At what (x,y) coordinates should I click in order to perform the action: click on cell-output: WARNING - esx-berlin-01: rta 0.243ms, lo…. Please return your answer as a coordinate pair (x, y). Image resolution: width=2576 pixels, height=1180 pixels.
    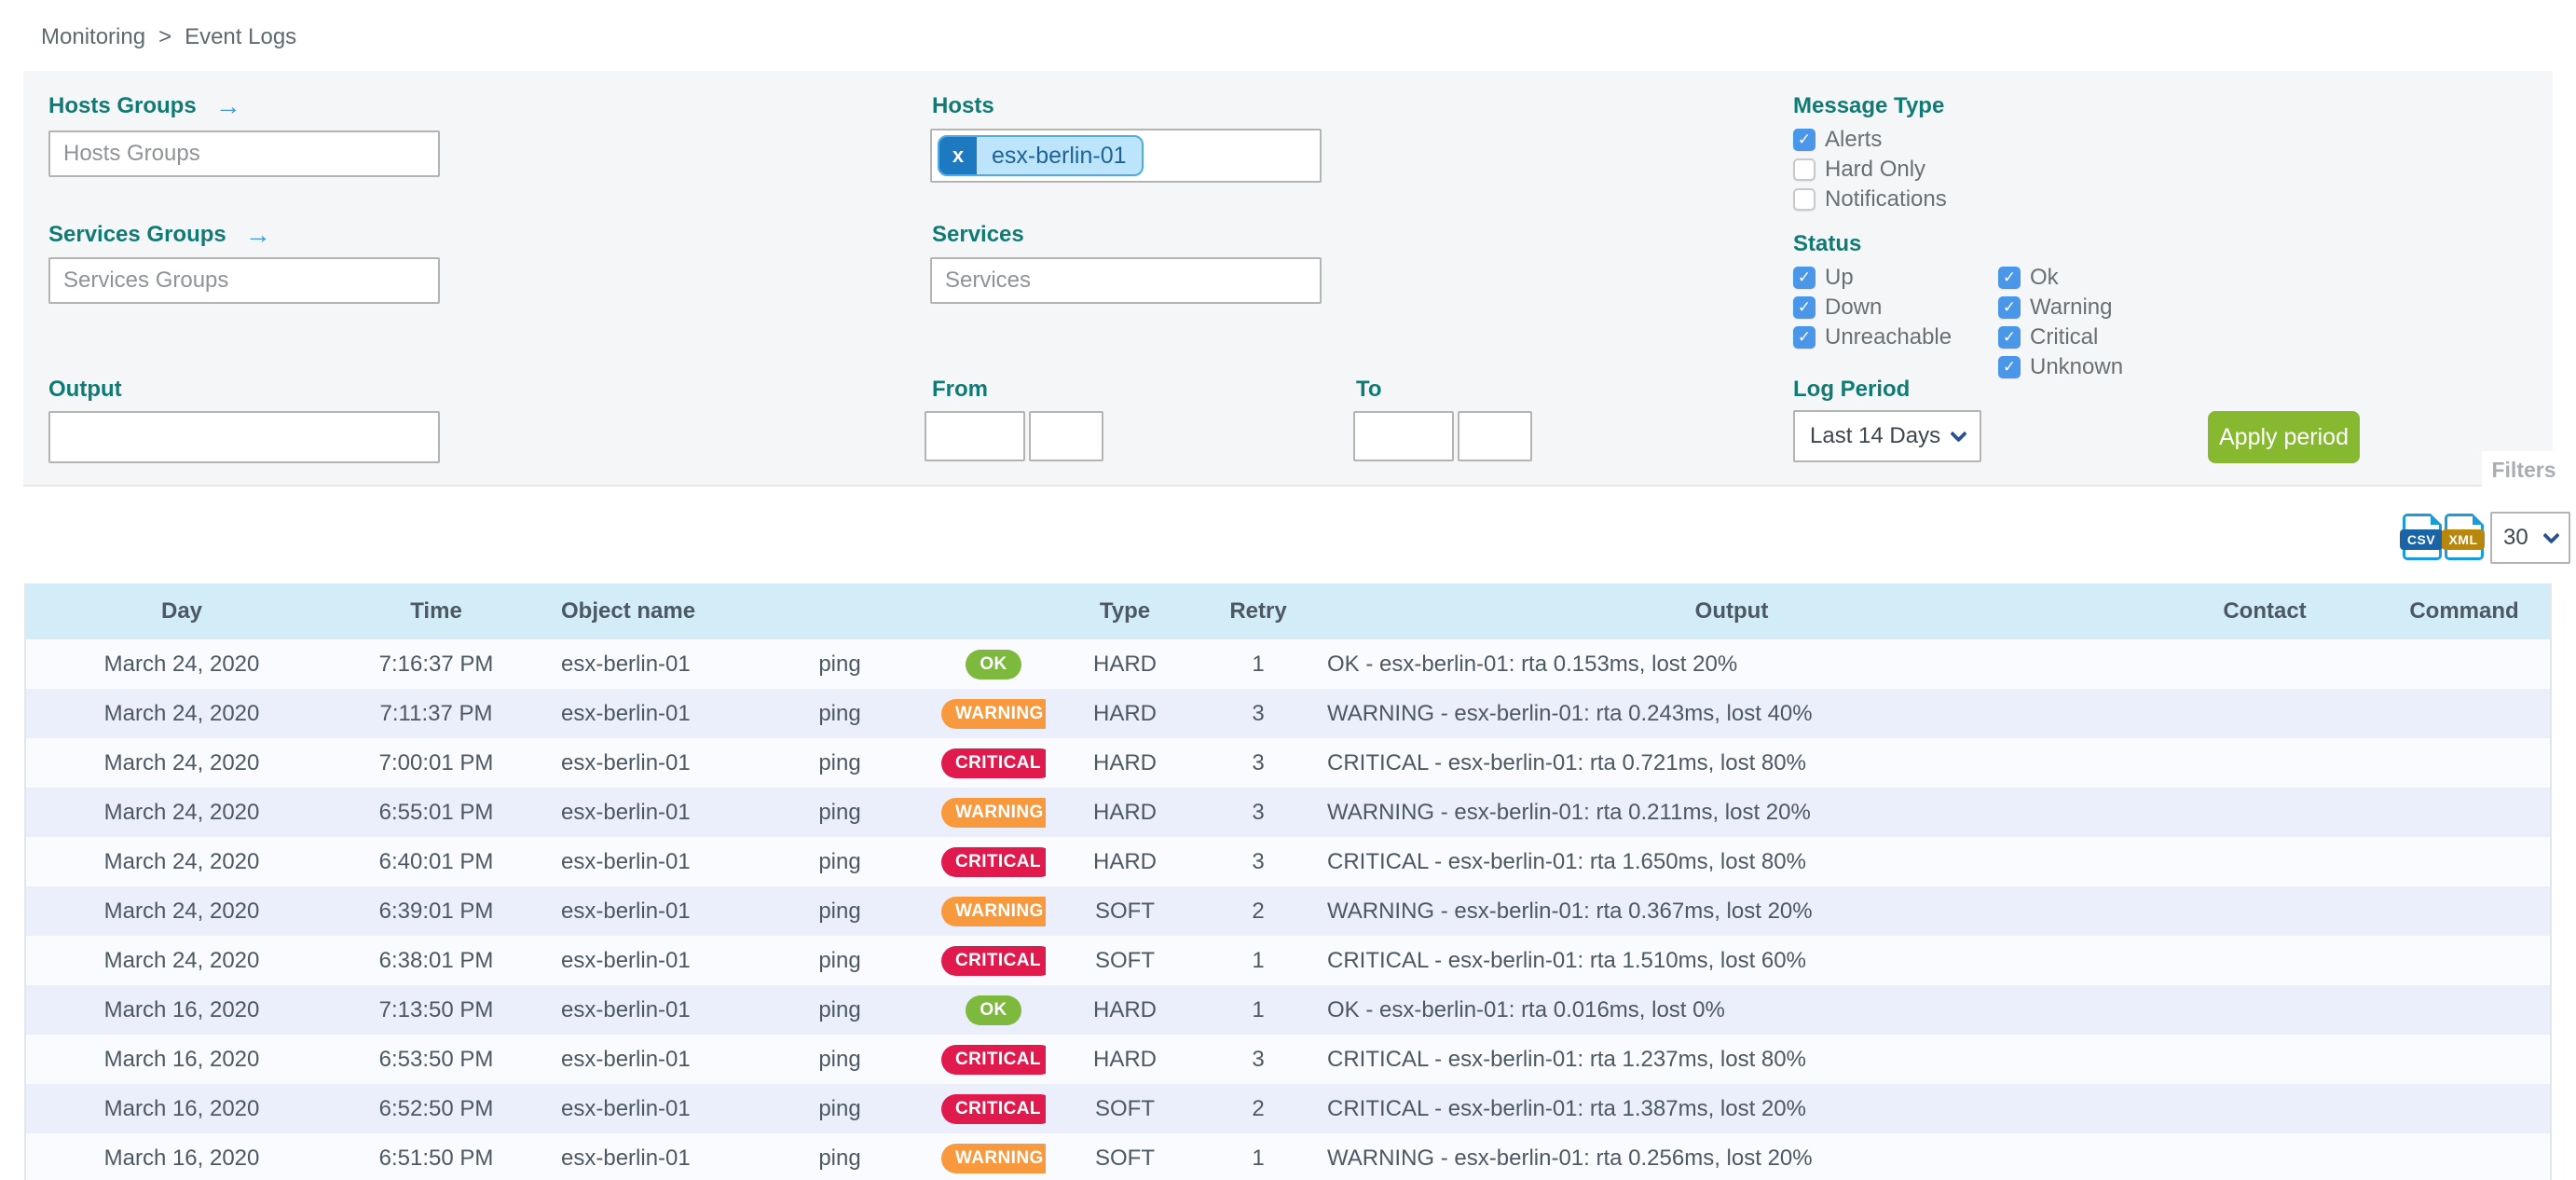
    Looking at the image, I should click on (1570, 713).